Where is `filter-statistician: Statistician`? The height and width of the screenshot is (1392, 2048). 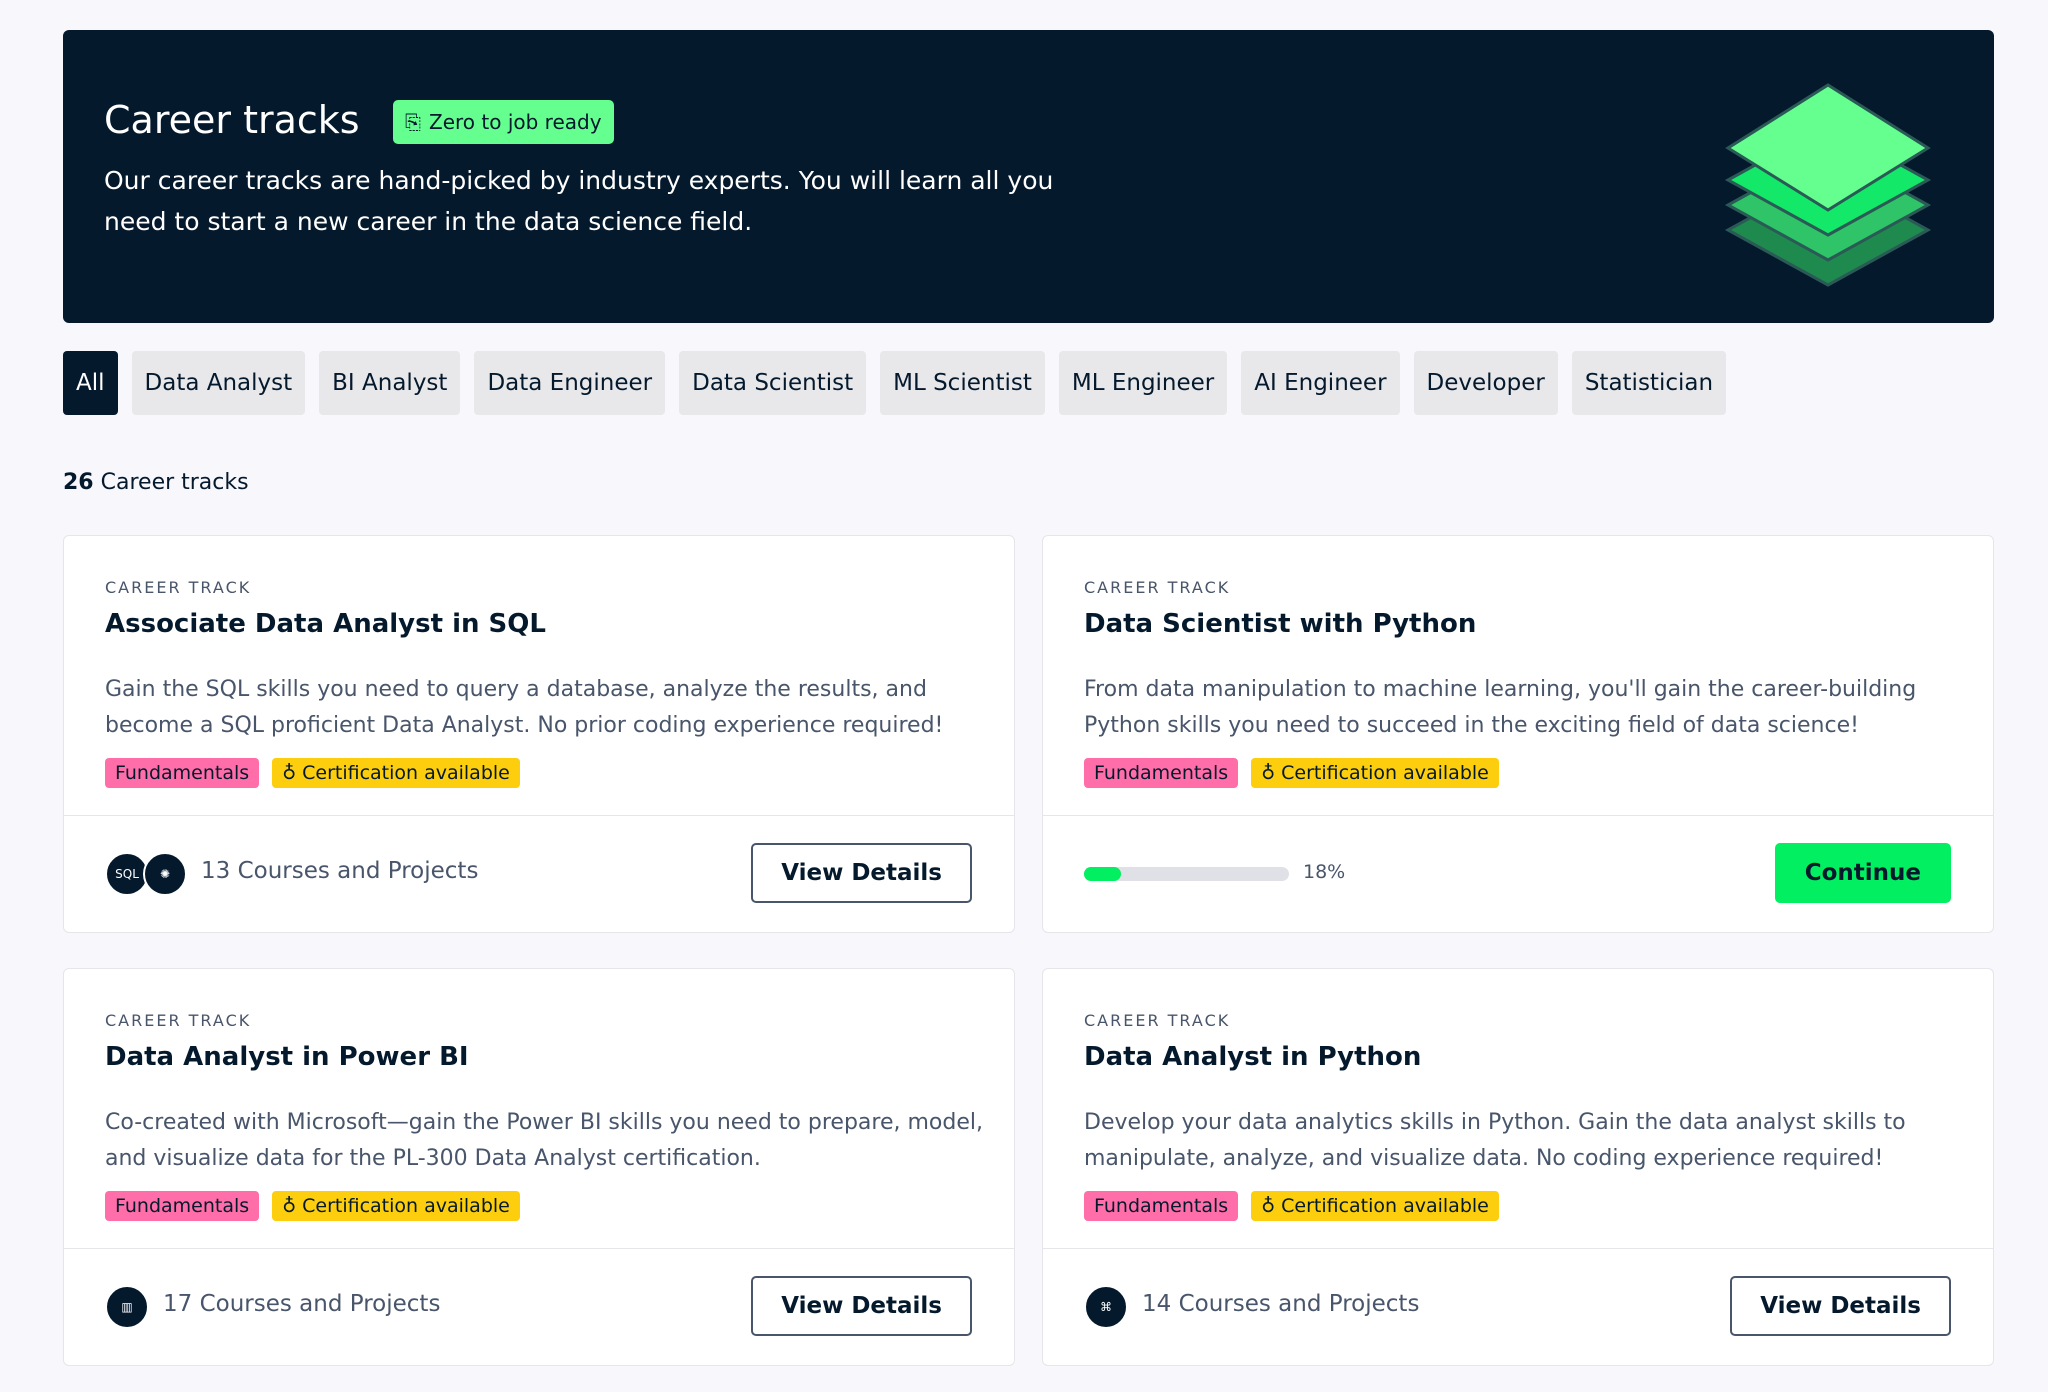
filter-statistician: Statistician is located at coordinates (1649, 383).